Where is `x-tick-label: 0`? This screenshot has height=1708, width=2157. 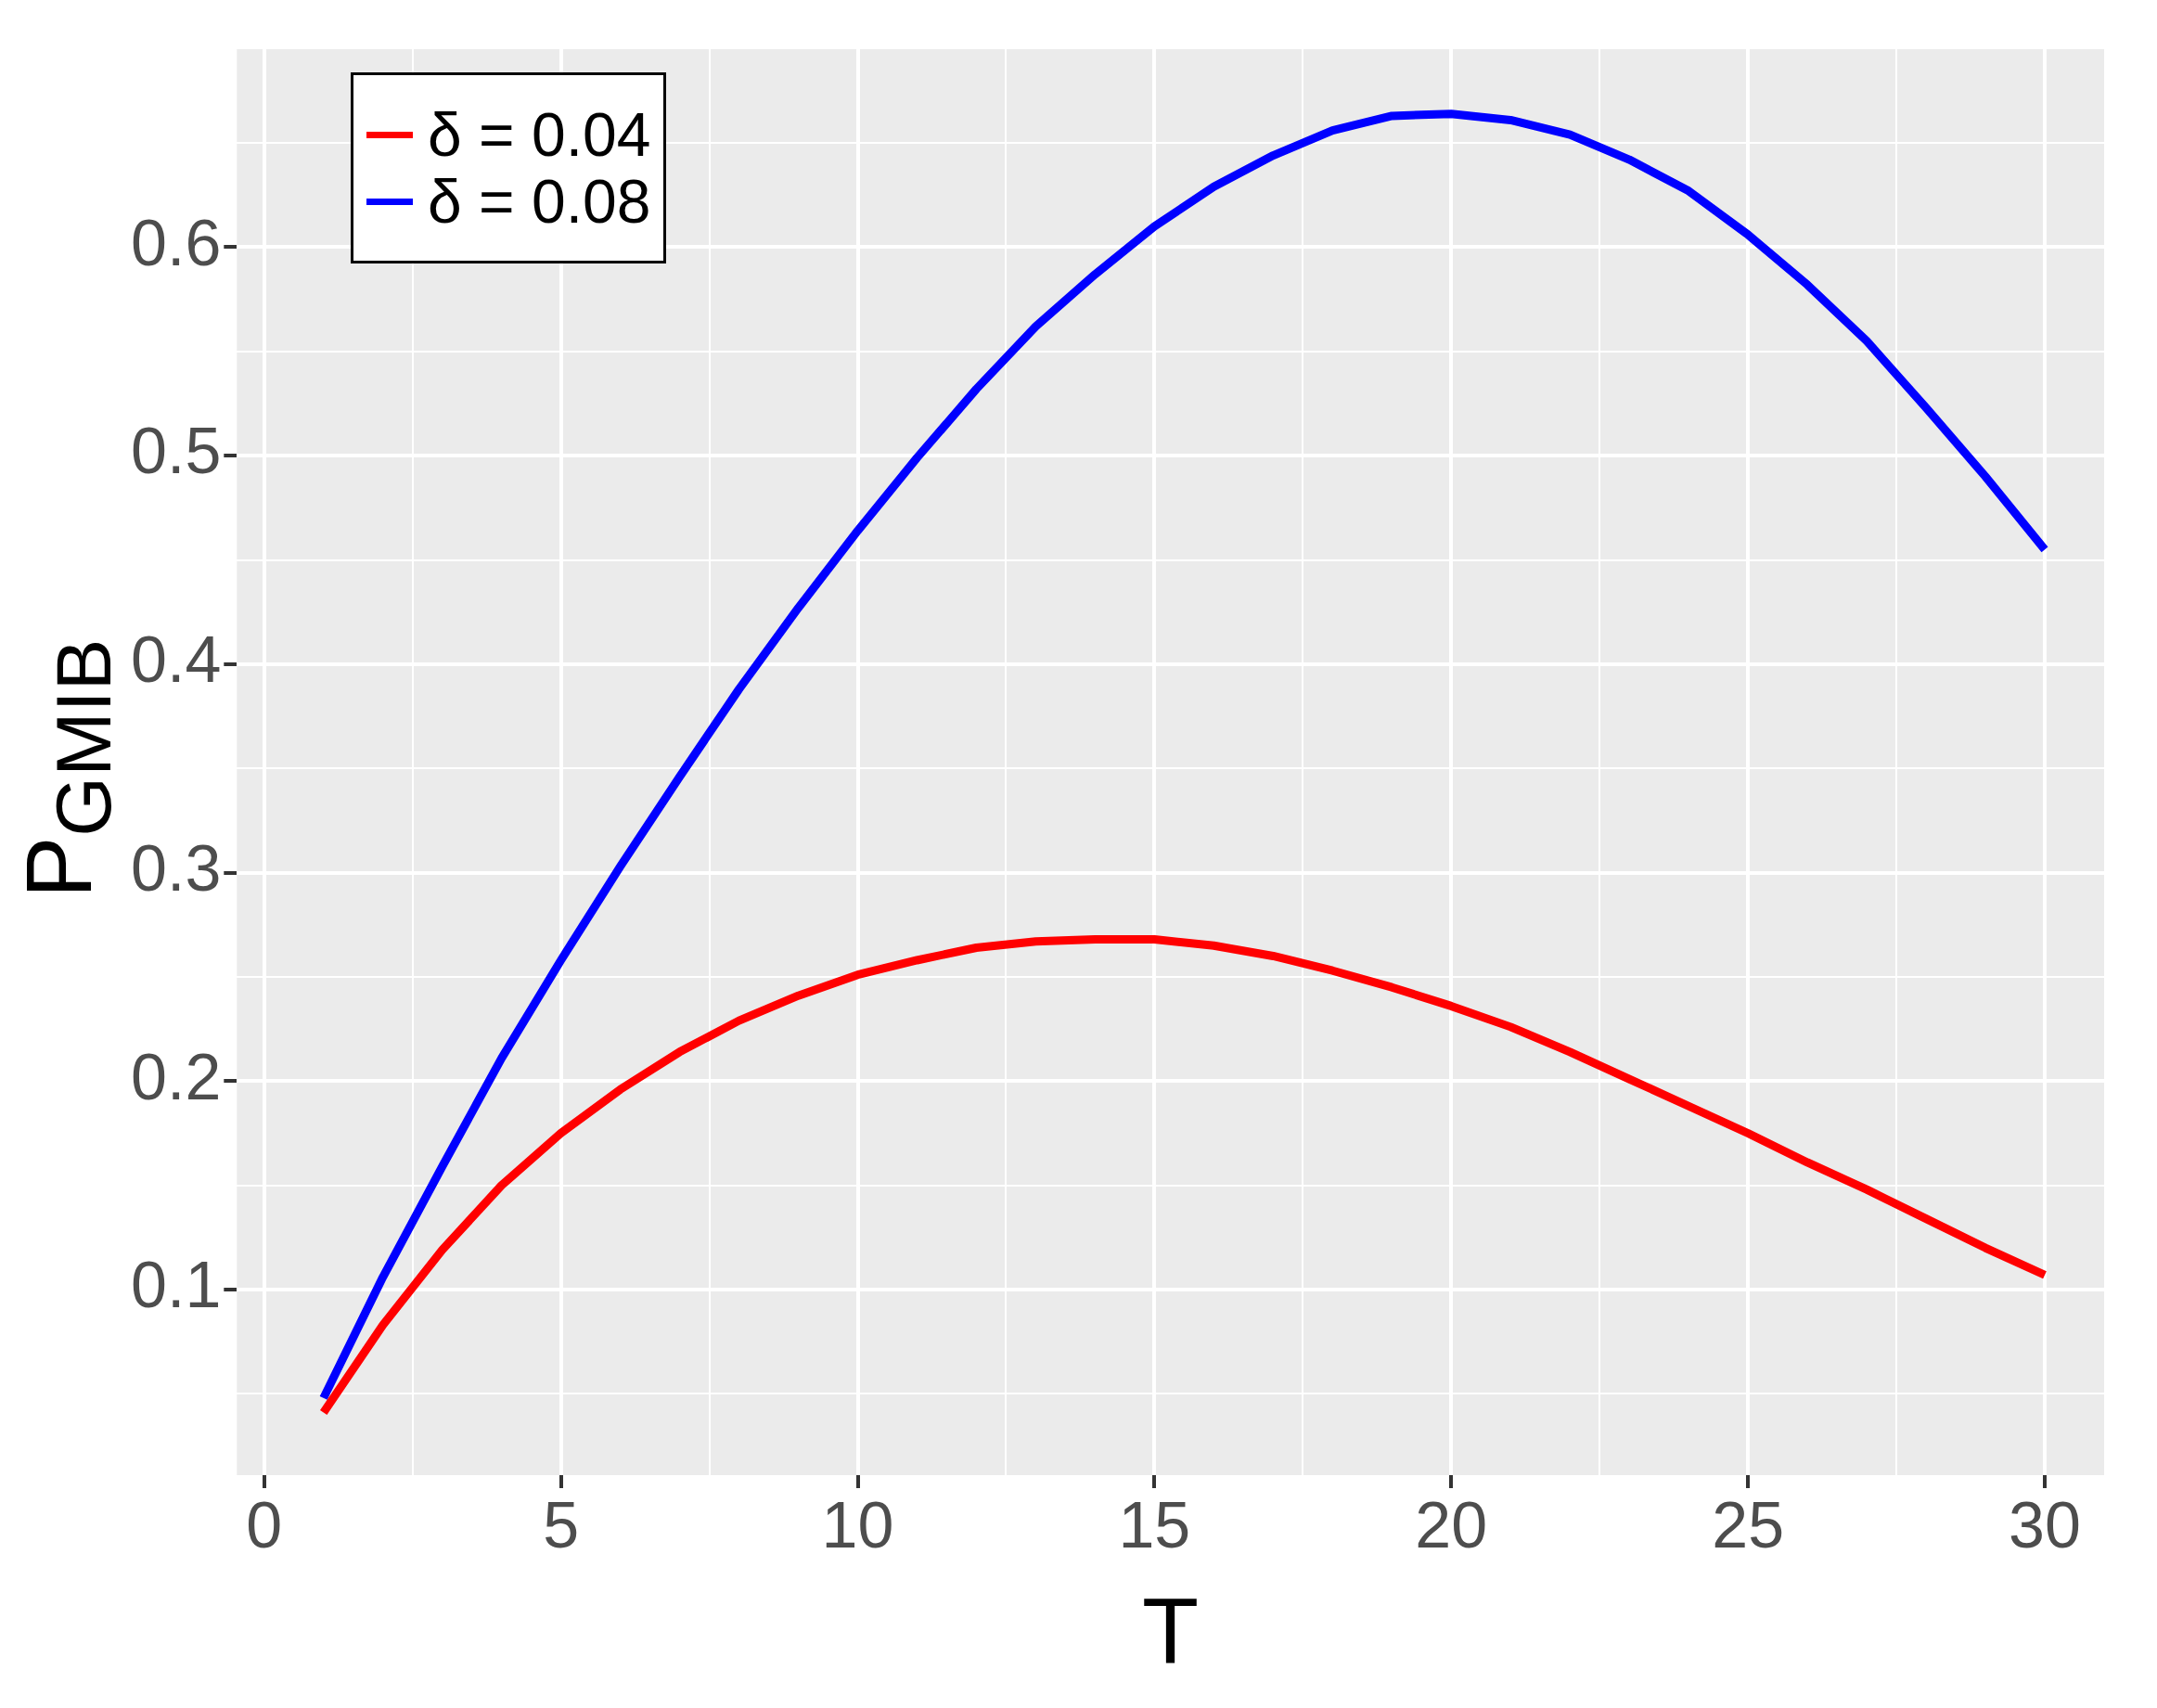 x-tick-label: 0 is located at coordinates (264, 1525).